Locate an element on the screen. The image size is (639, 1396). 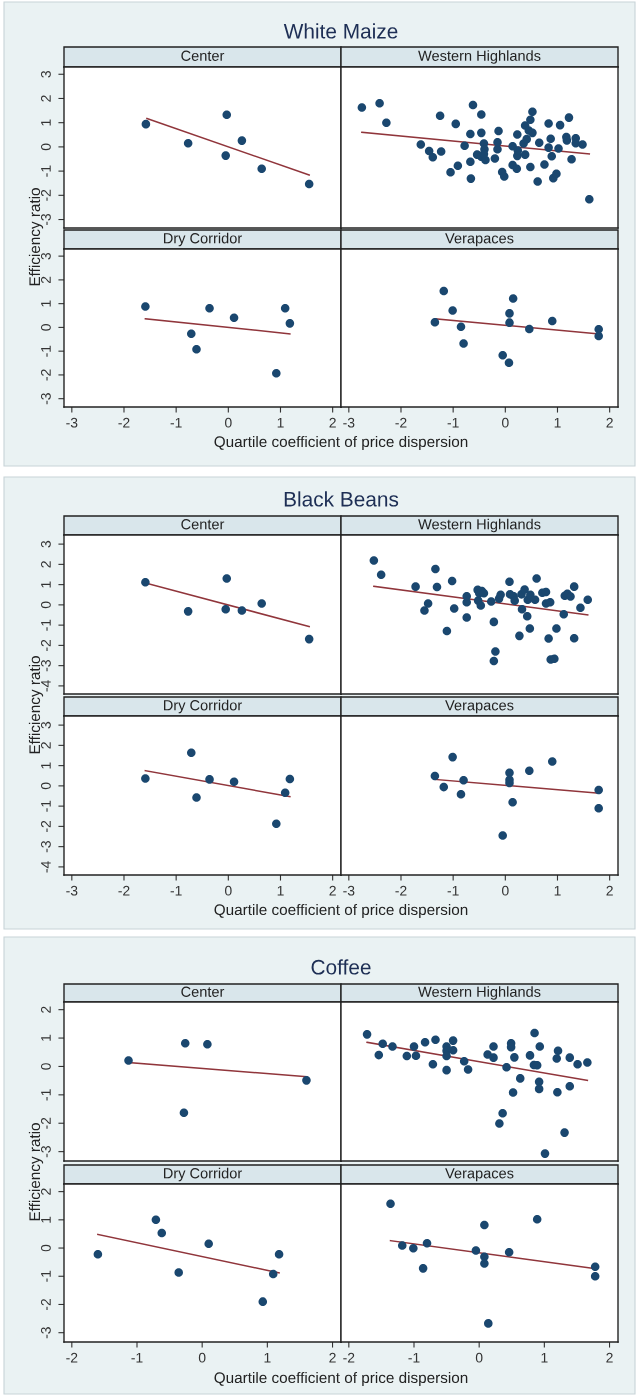
x-axis-title: Quartile coefficient of price dispersion is located at coordinates (341, 911).